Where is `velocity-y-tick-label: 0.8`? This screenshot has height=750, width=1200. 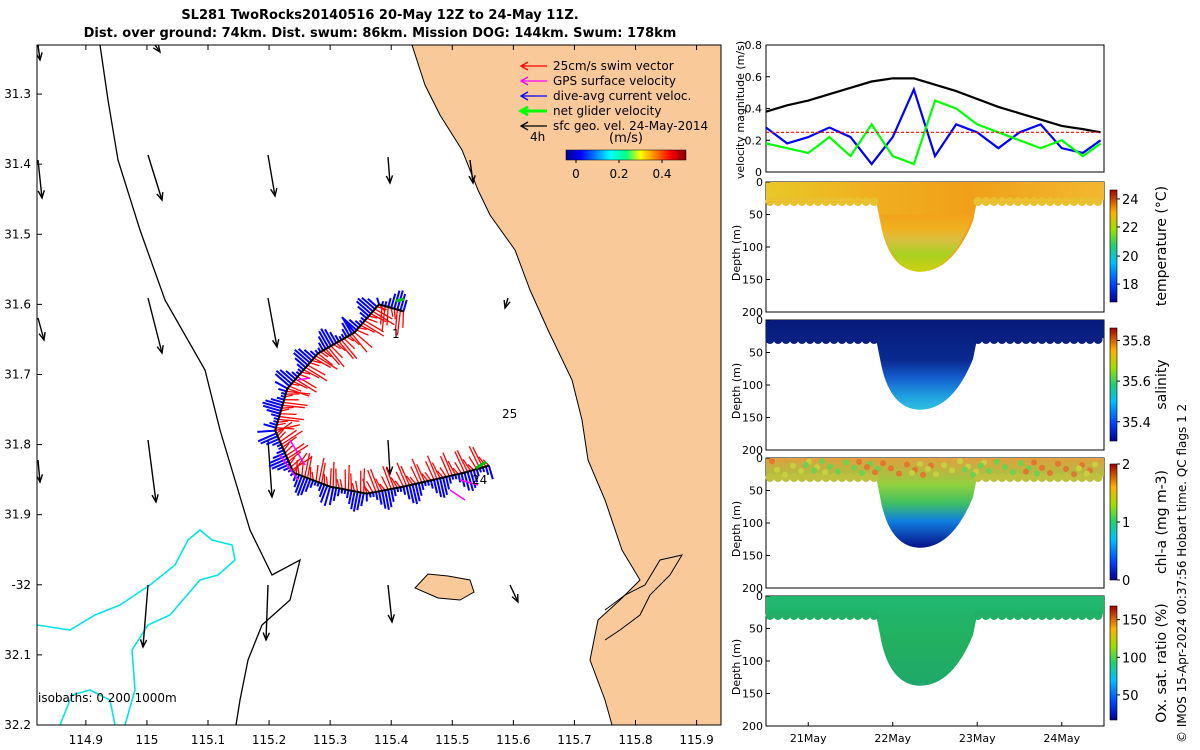 velocity-y-tick-label: 0.8 is located at coordinates (754, 45).